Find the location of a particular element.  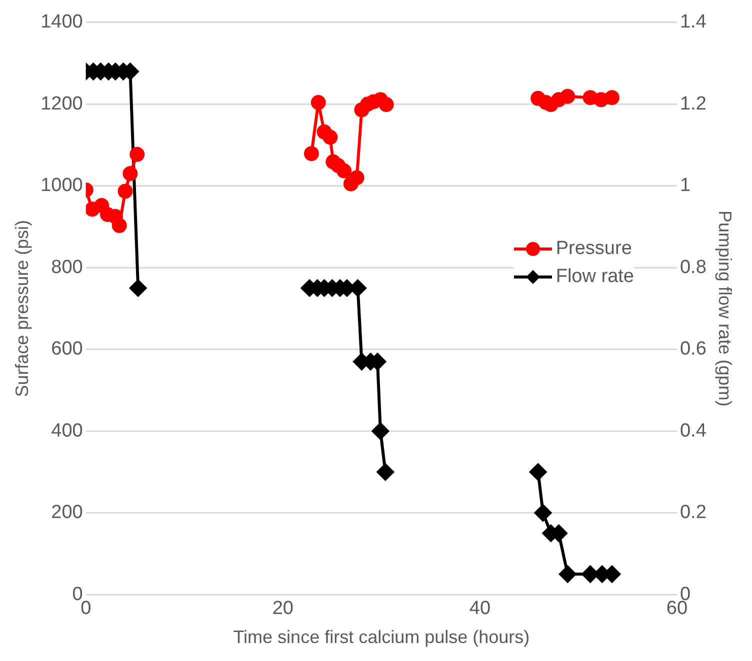

y2-tick-label: 1 is located at coordinates (685, 185).